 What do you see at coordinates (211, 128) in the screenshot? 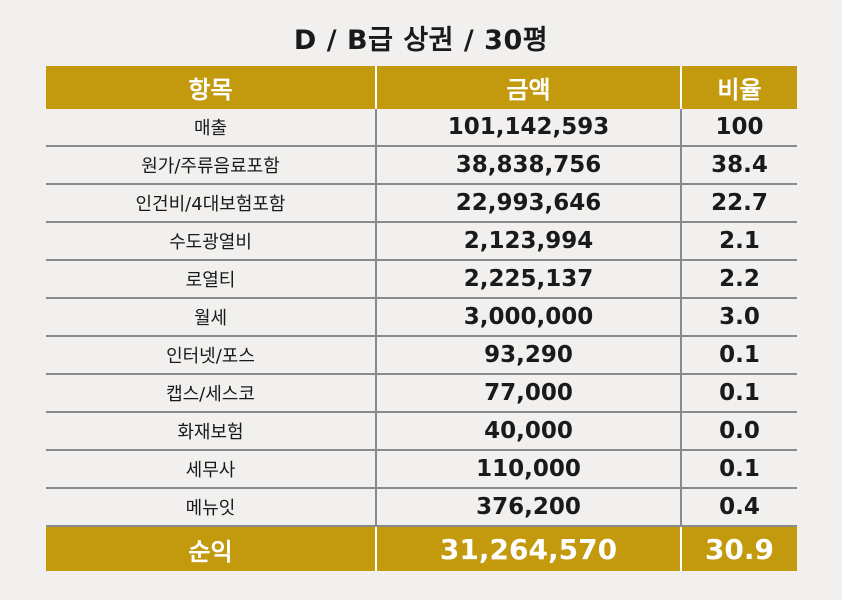
I see `row-item: 매출` at bounding box center [211, 128].